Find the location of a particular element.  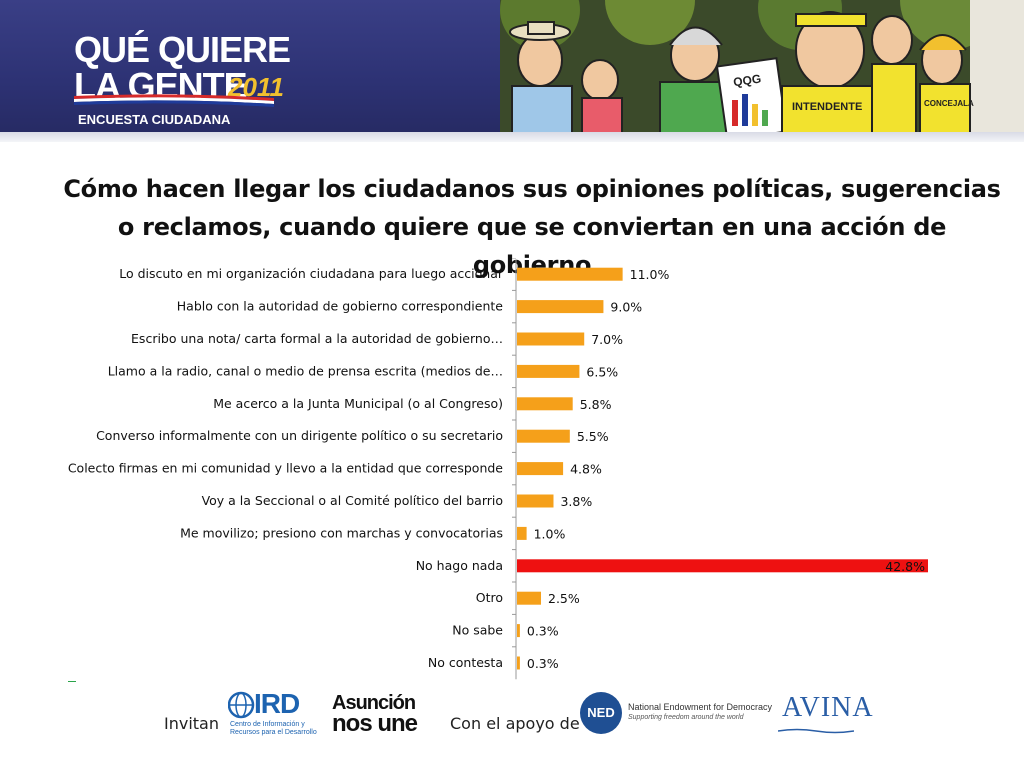

data-label: 2.5% is located at coordinates (564, 598).